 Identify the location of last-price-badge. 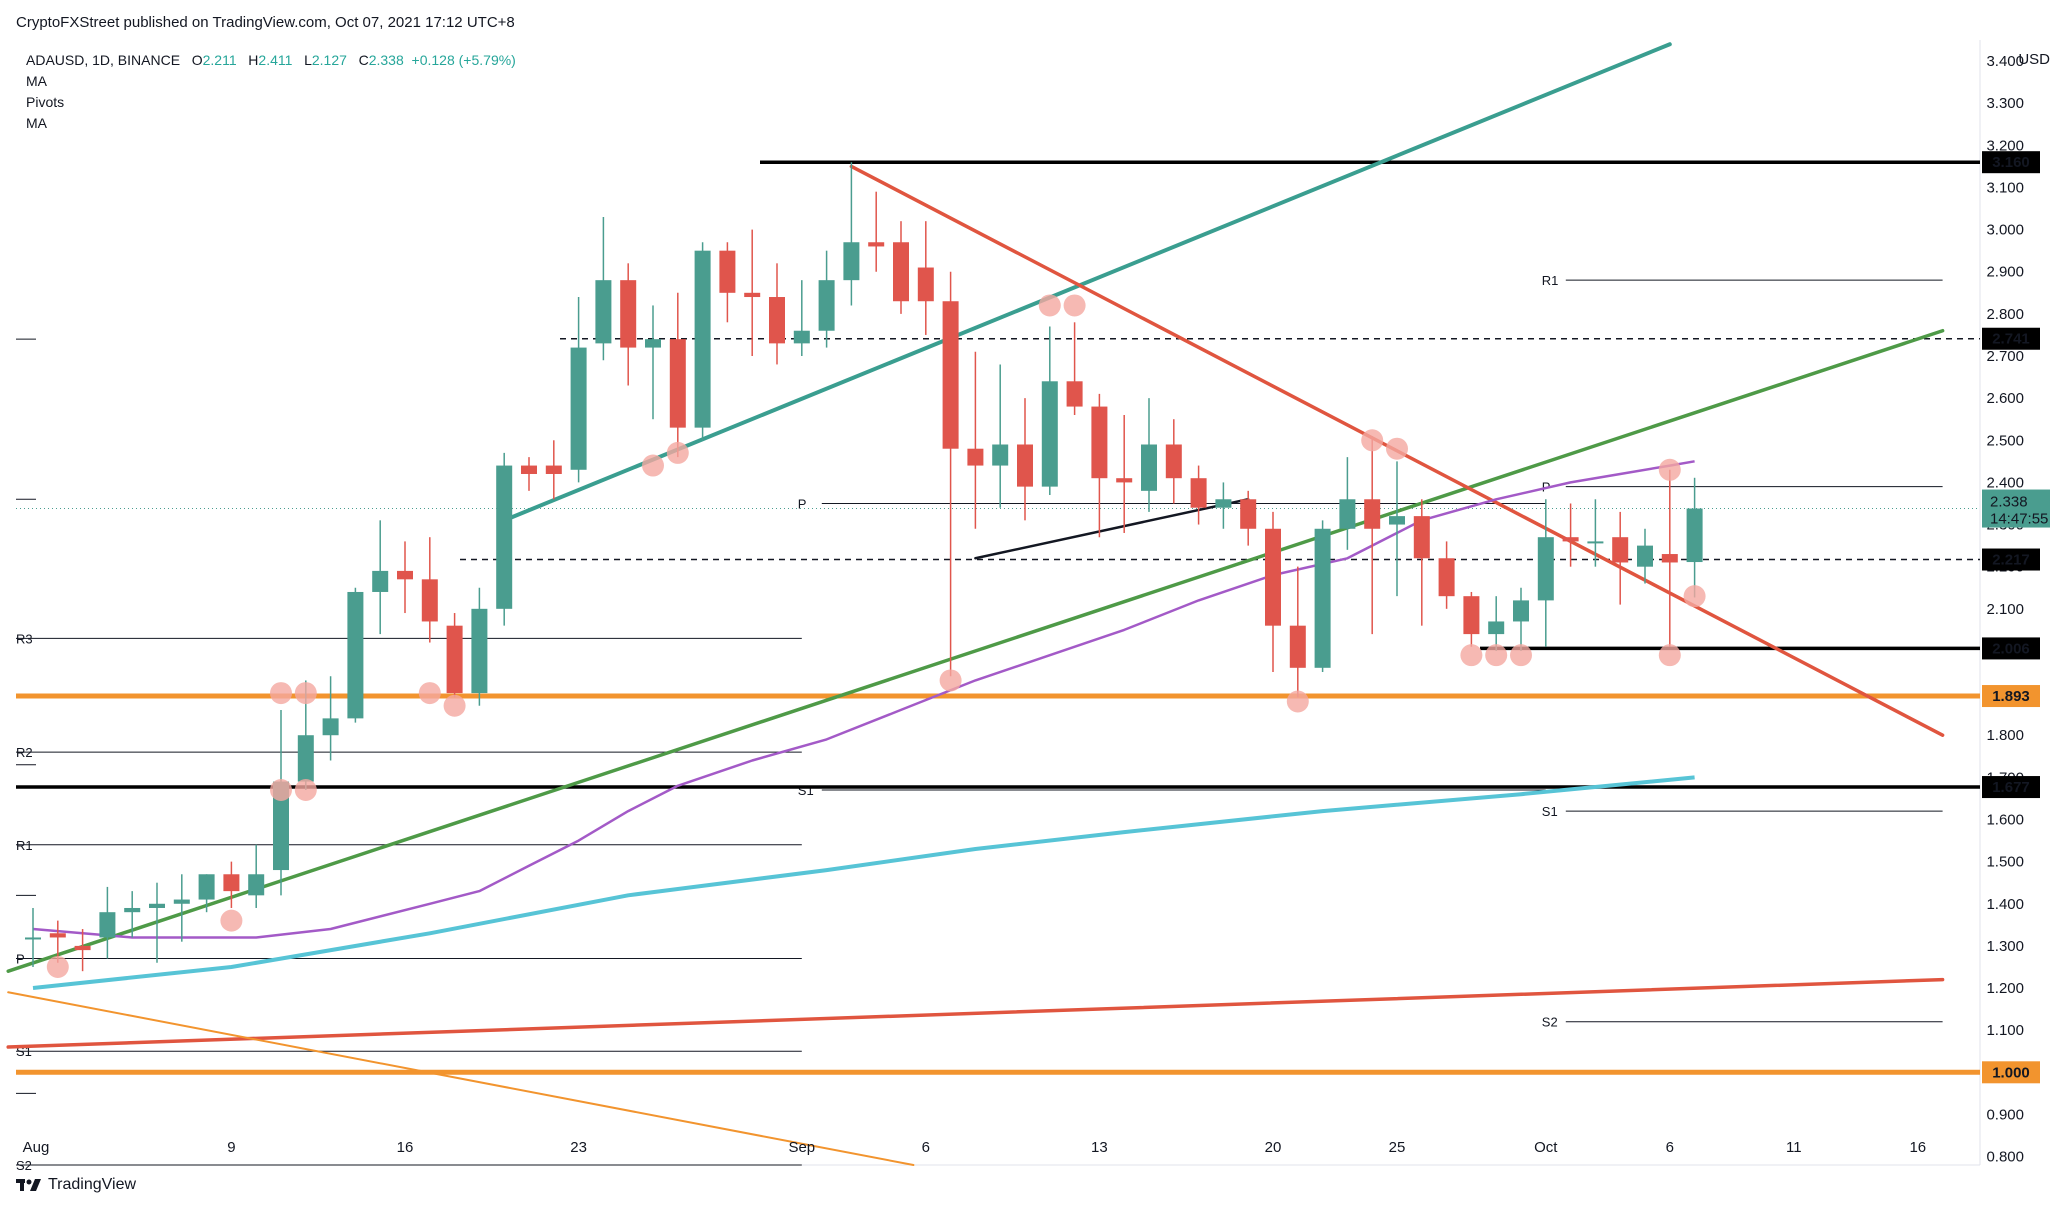
(2016, 508).